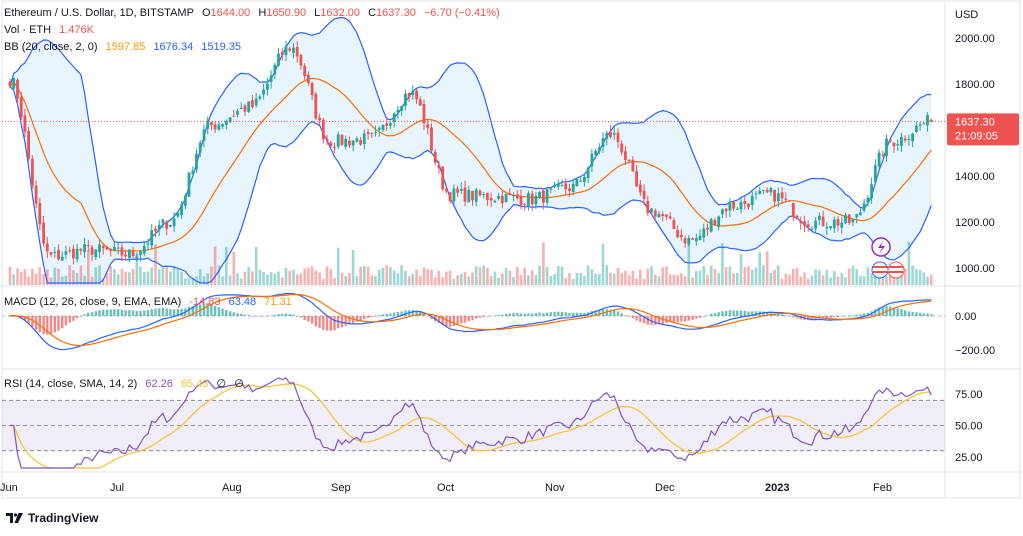  I want to click on price-tick-label: 1400.00, so click(975, 177).